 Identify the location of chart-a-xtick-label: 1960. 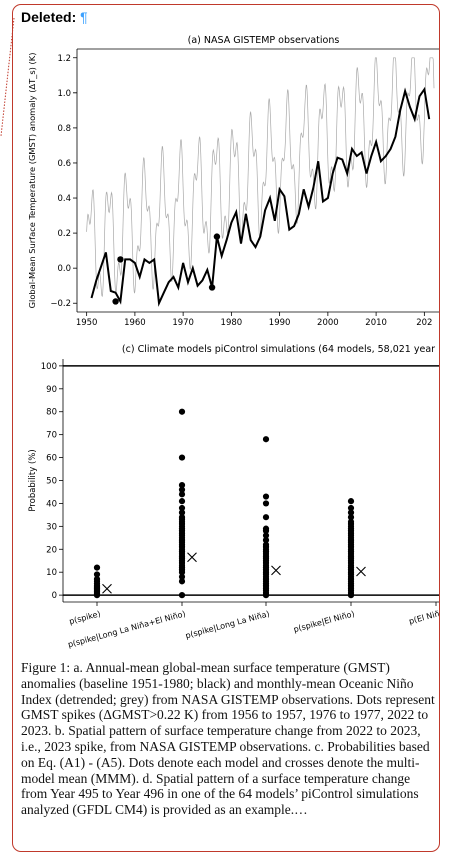
(135, 322).